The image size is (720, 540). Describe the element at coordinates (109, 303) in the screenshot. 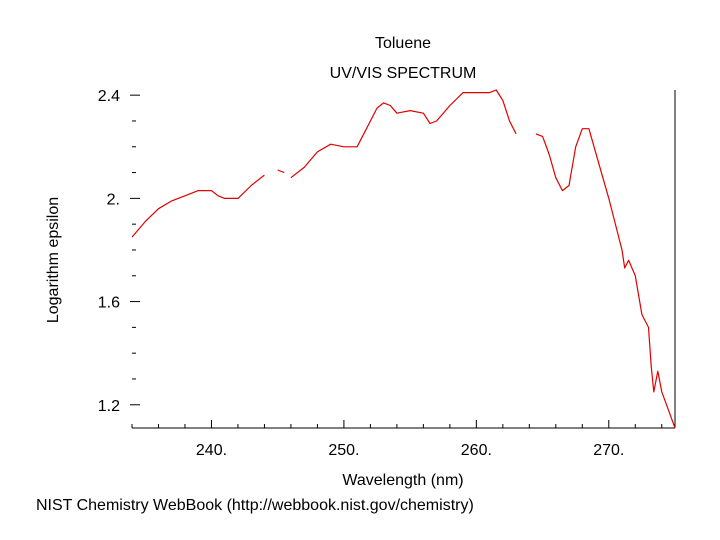

I see `y-tick-label: 1.6` at that location.